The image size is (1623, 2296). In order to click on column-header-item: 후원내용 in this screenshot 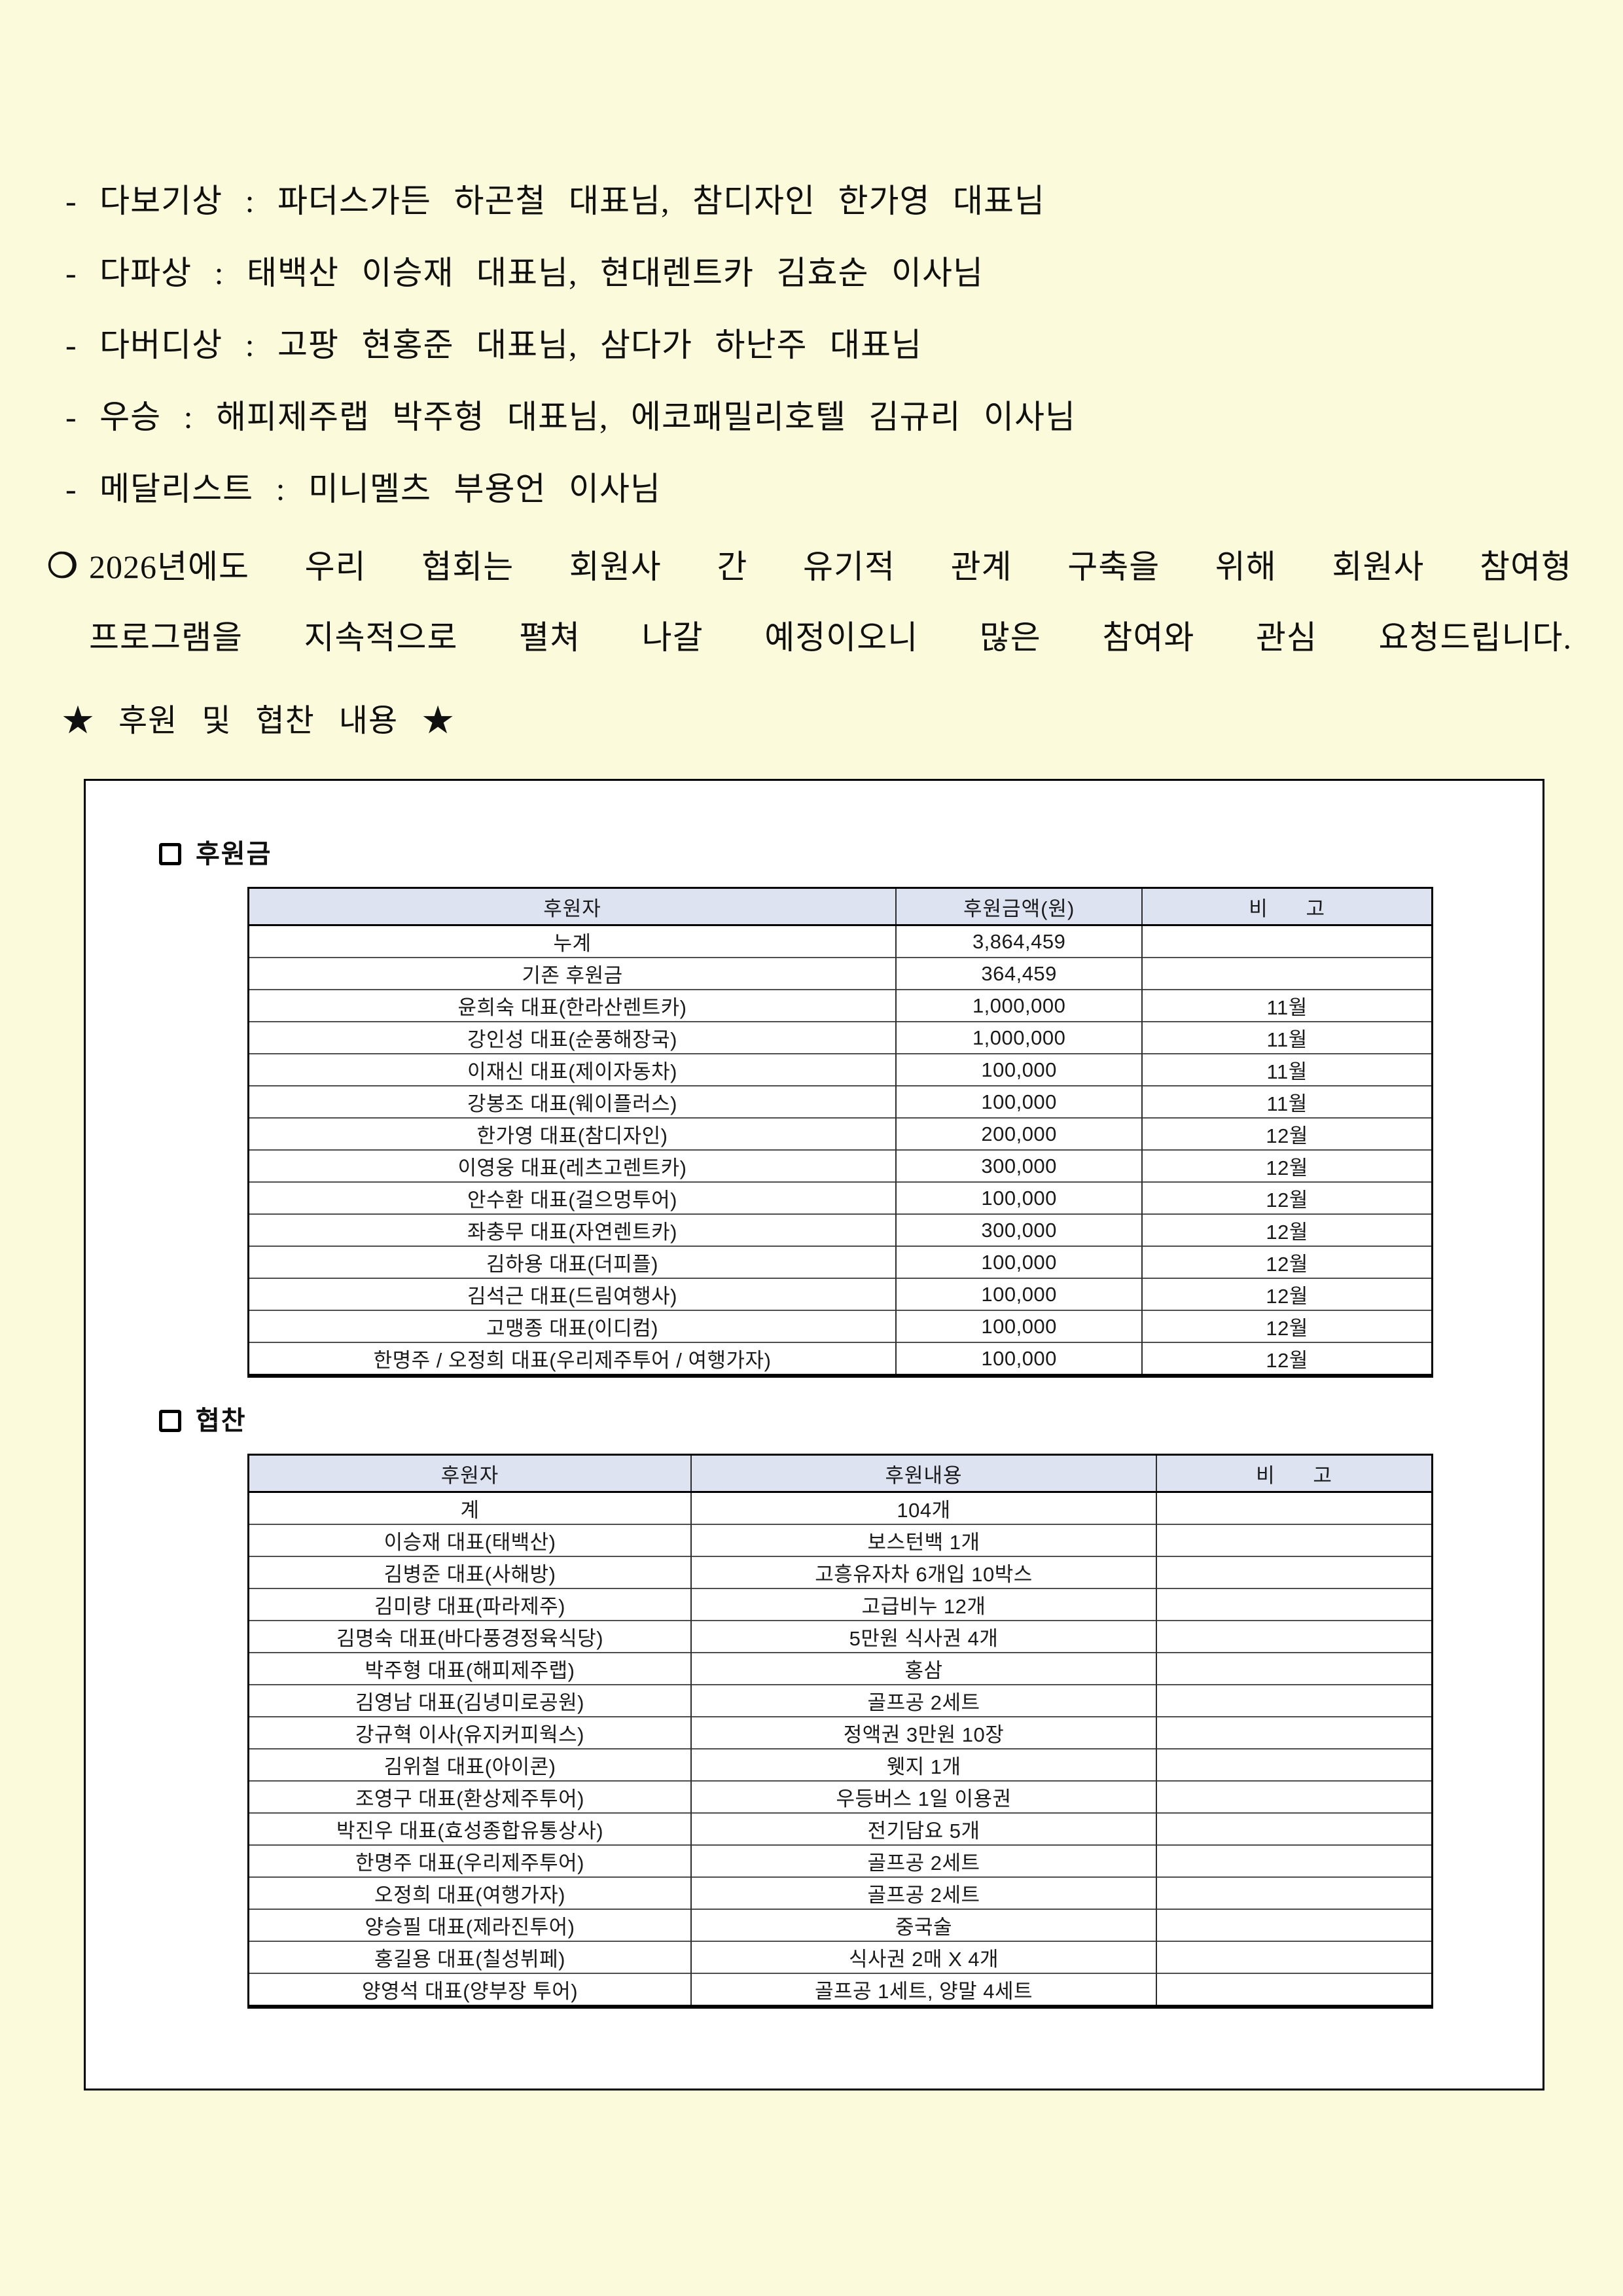, I will do `click(923, 1473)`.